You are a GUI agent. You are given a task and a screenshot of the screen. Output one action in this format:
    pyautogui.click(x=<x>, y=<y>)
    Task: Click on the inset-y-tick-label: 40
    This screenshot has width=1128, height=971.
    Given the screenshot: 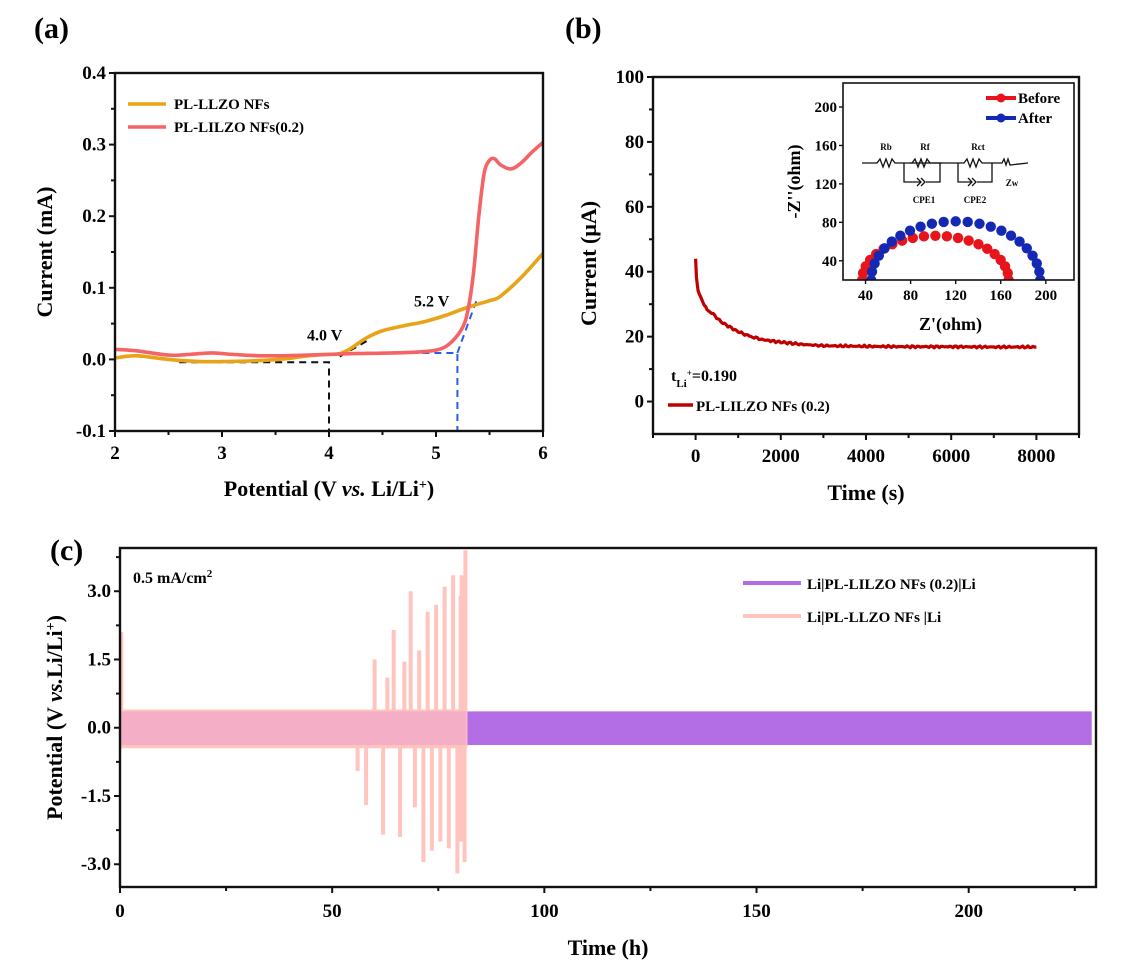 What is the action you would take?
    pyautogui.click(x=829, y=262)
    